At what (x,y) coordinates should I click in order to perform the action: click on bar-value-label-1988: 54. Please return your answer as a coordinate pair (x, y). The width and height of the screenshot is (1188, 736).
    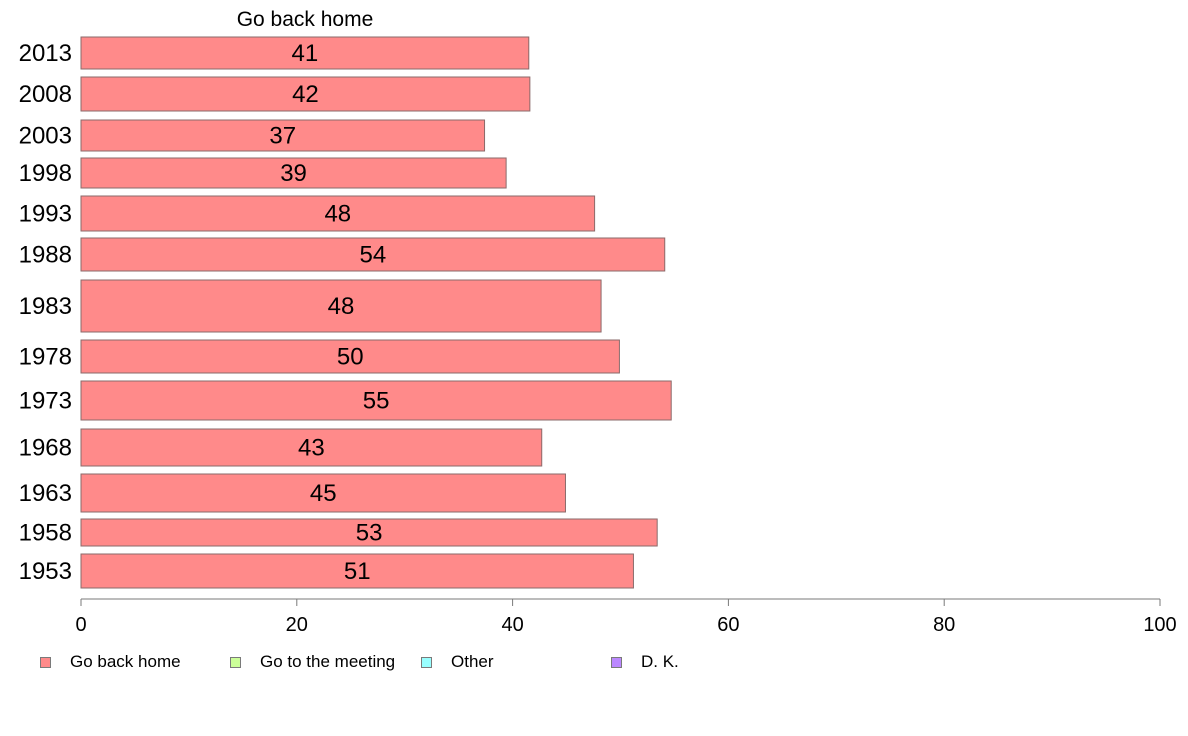
    Looking at the image, I should click on (373, 255).